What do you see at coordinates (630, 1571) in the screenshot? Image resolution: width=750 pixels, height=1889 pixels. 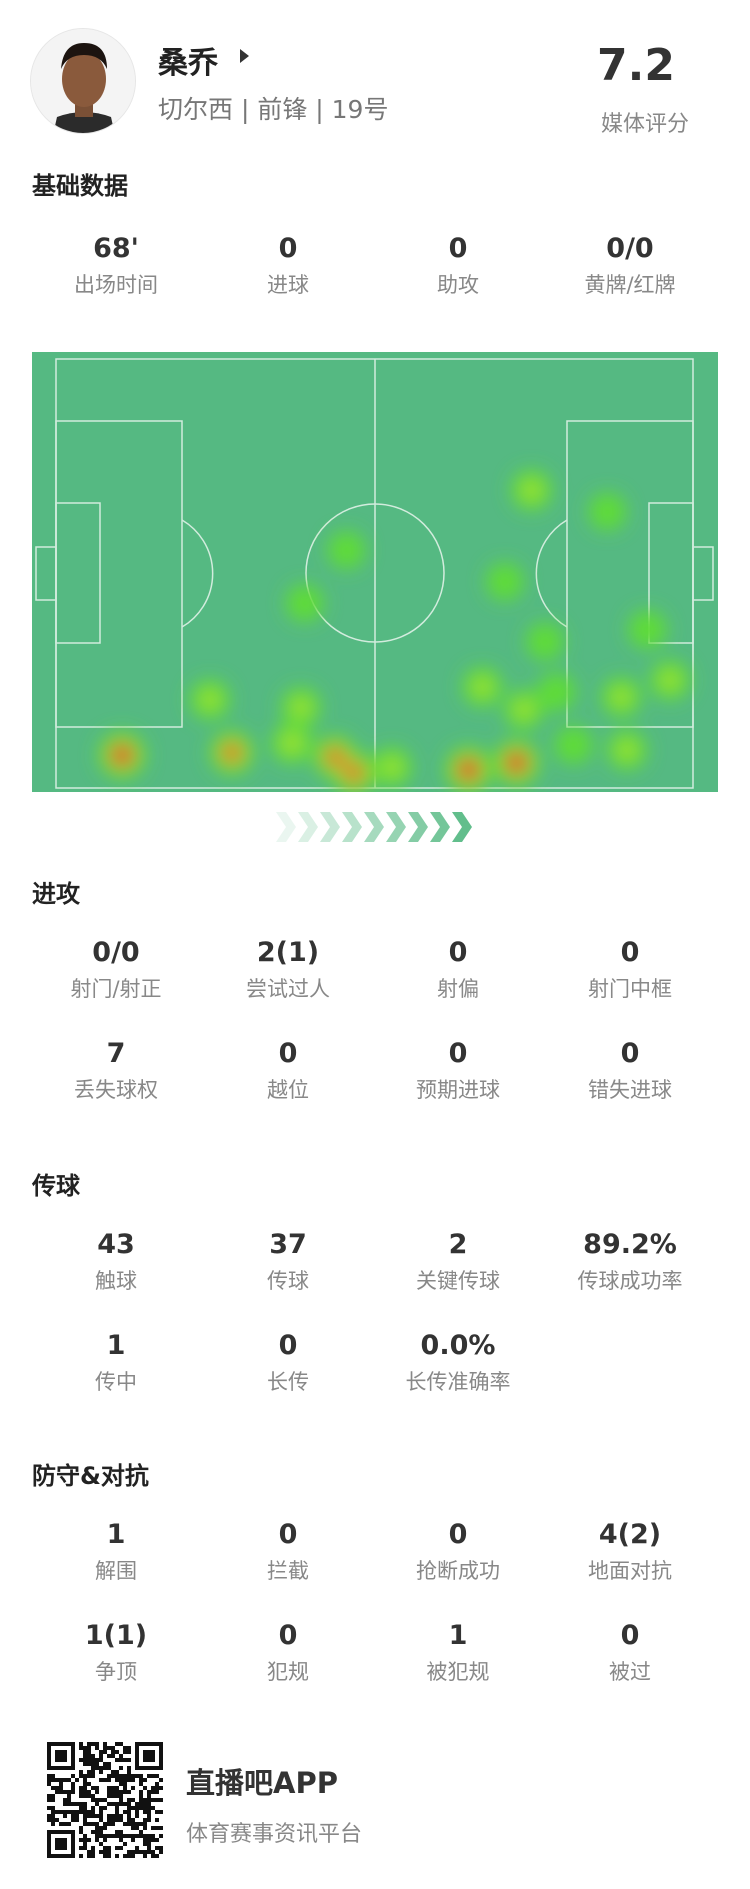 I see `stat-label: 地面对抗` at bounding box center [630, 1571].